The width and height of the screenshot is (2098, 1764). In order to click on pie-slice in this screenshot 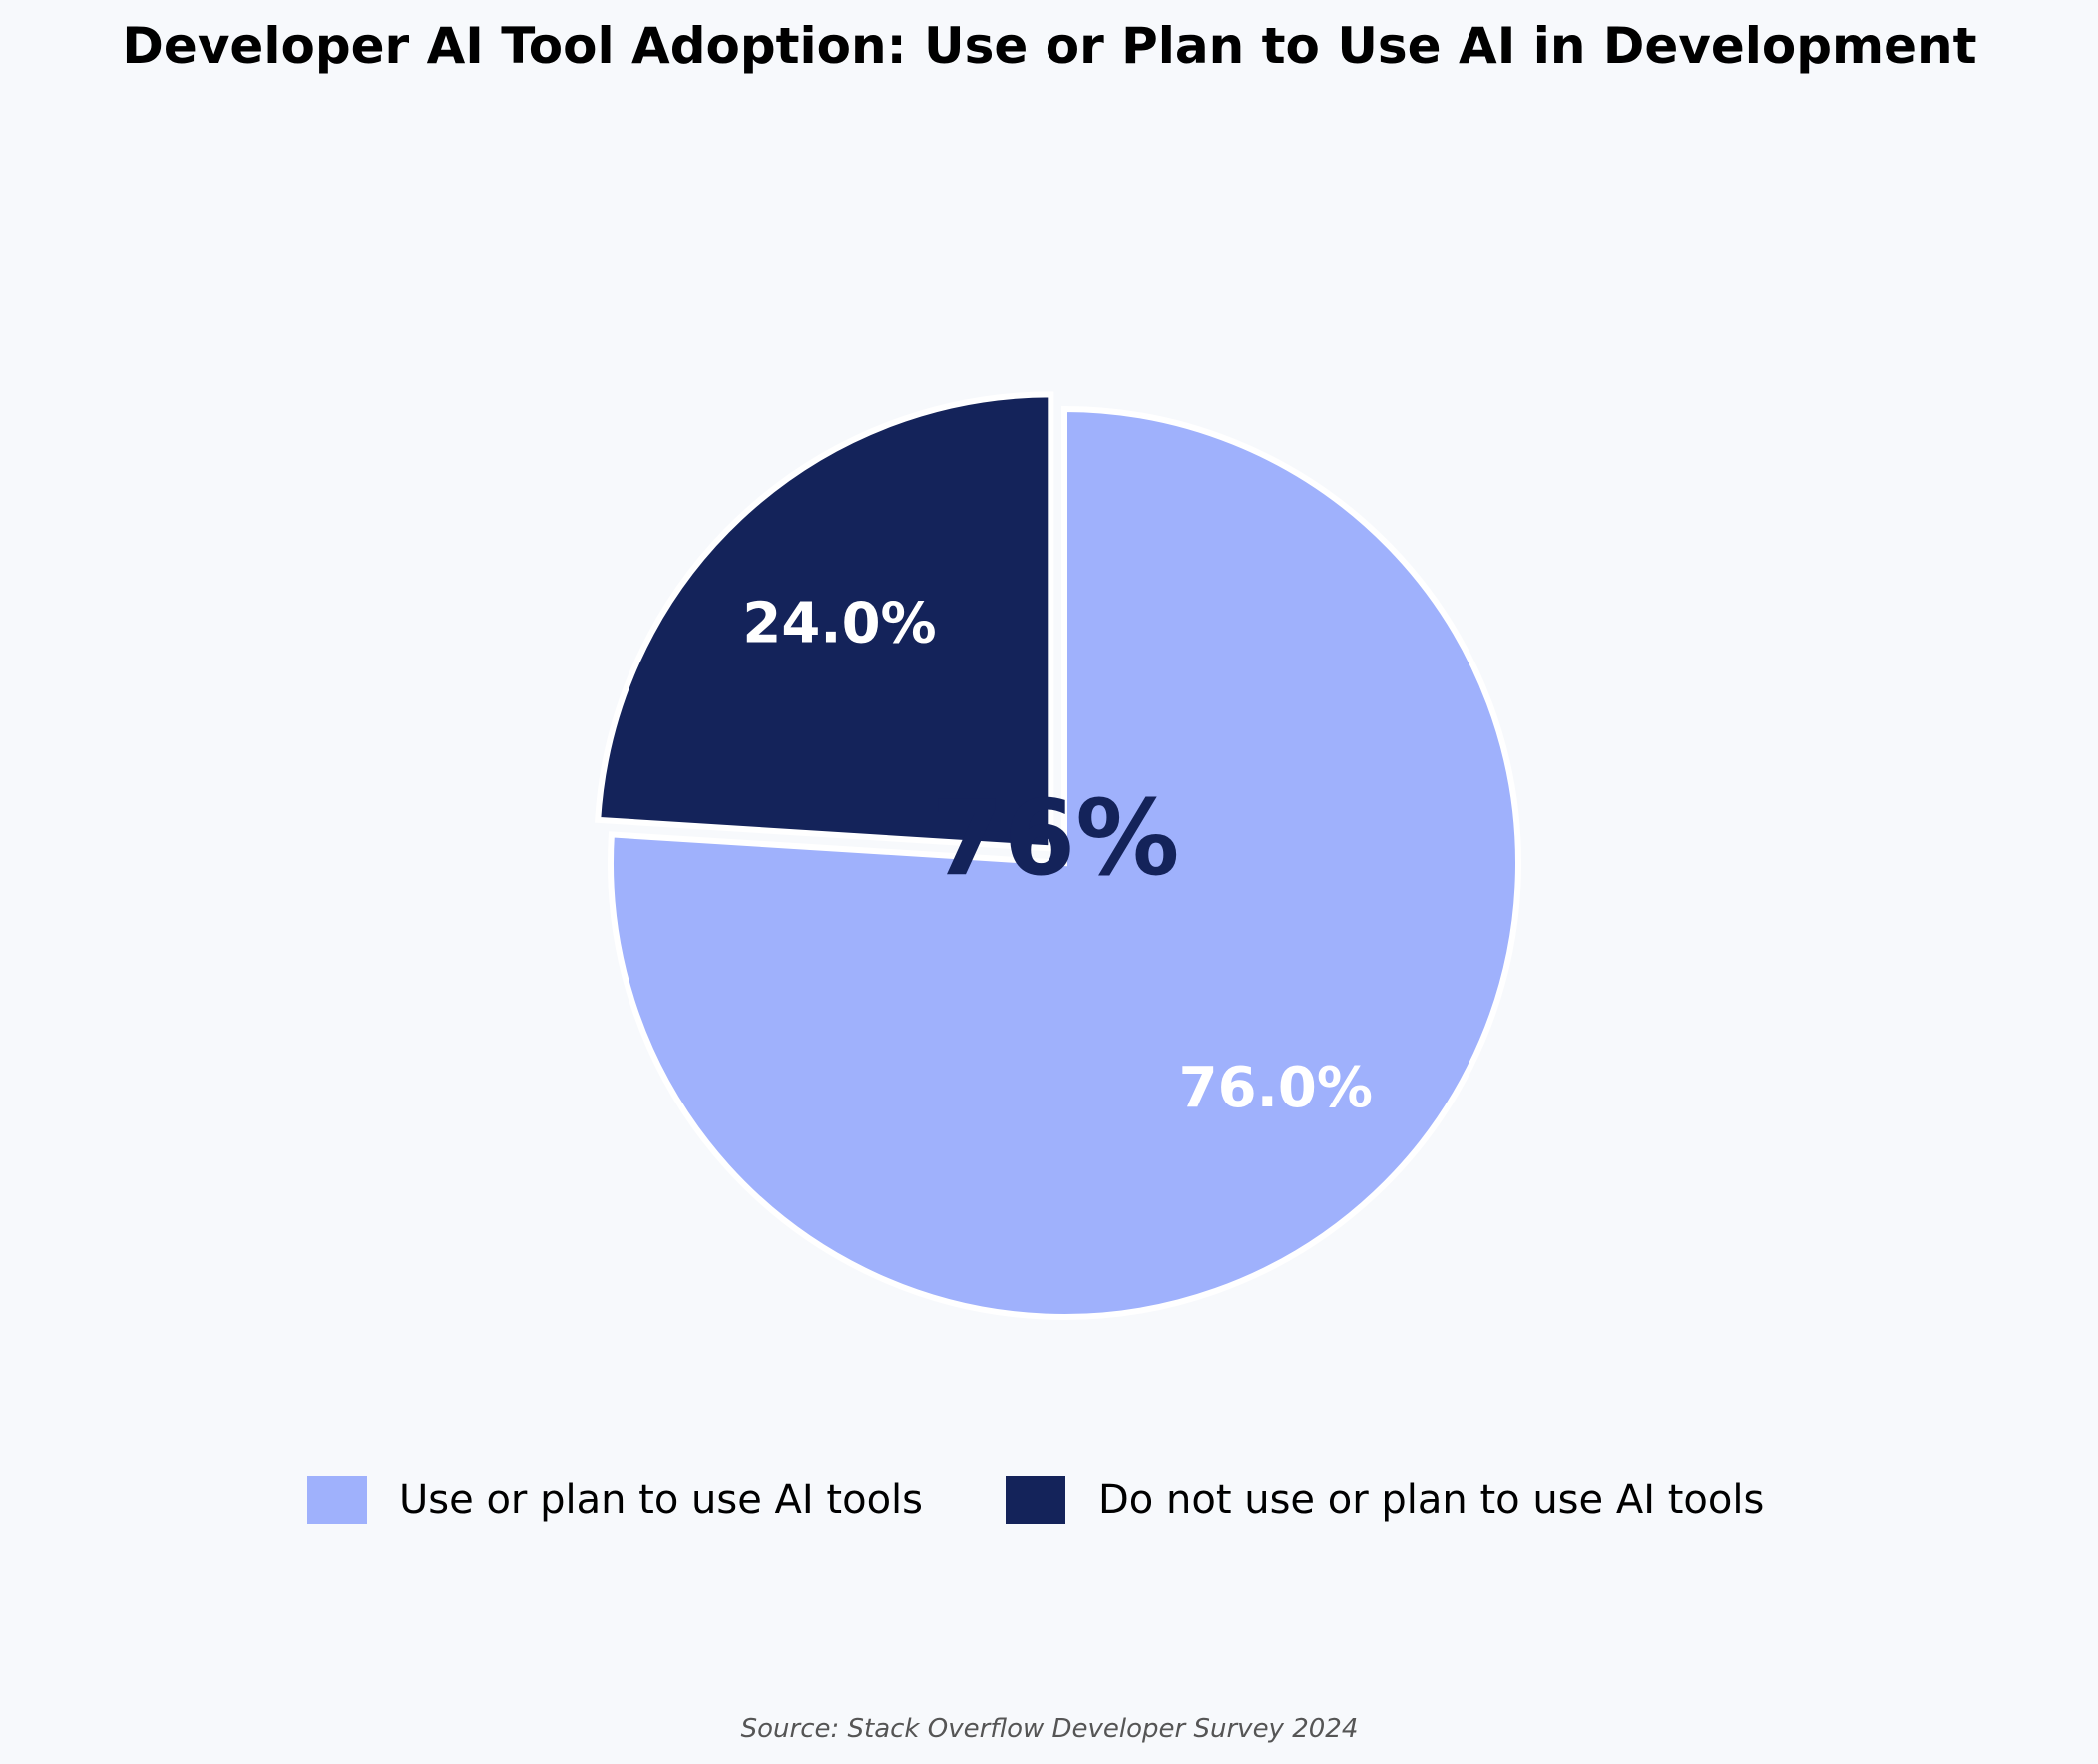, I will do `click(824, 621)`.